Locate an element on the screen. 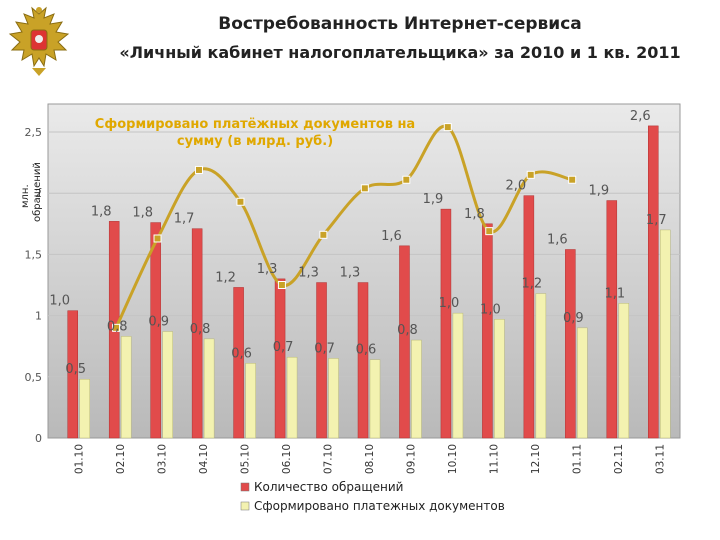 The image size is (720, 540). x-tick-label: 01.11 is located at coordinates (577, 459).